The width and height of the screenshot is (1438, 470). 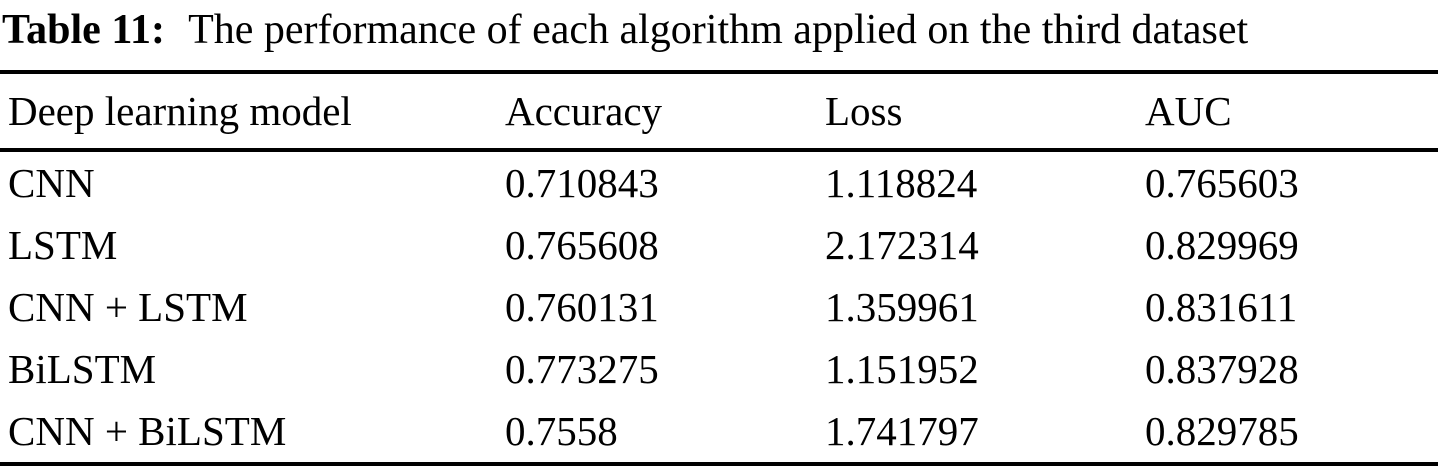 What do you see at coordinates (1222, 369) in the screenshot?
I see `cell-auc: 0.837928` at bounding box center [1222, 369].